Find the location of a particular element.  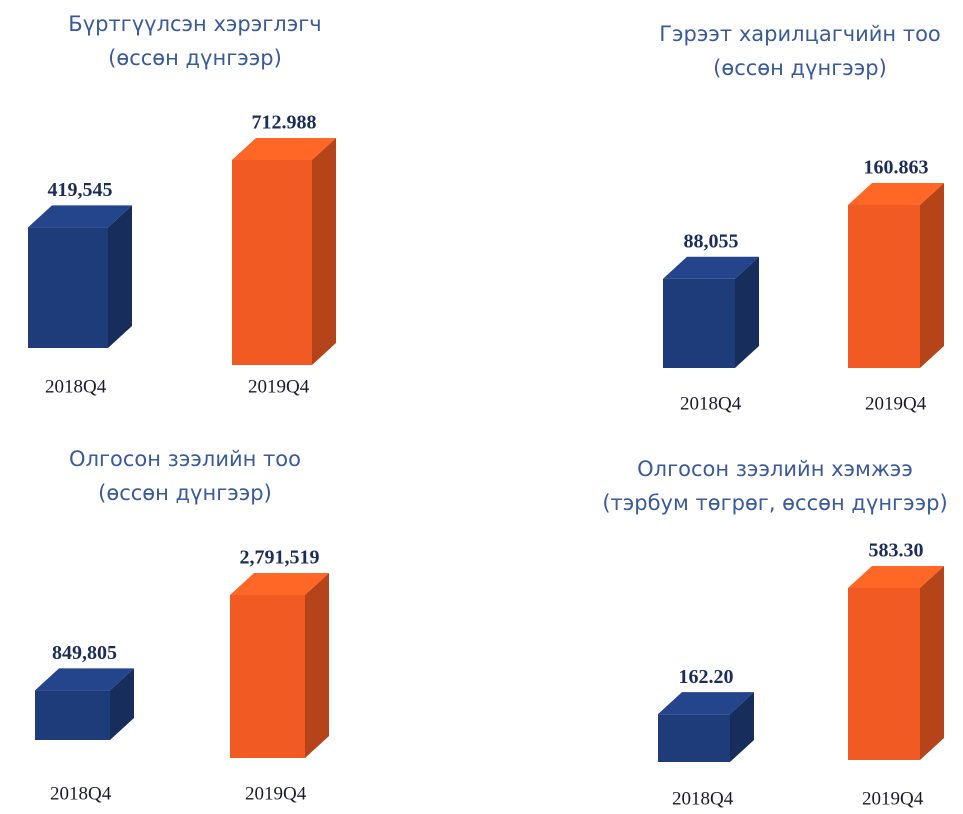

chart-title: Гэрээт харилцагчийн тоо is located at coordinates (800, 34).